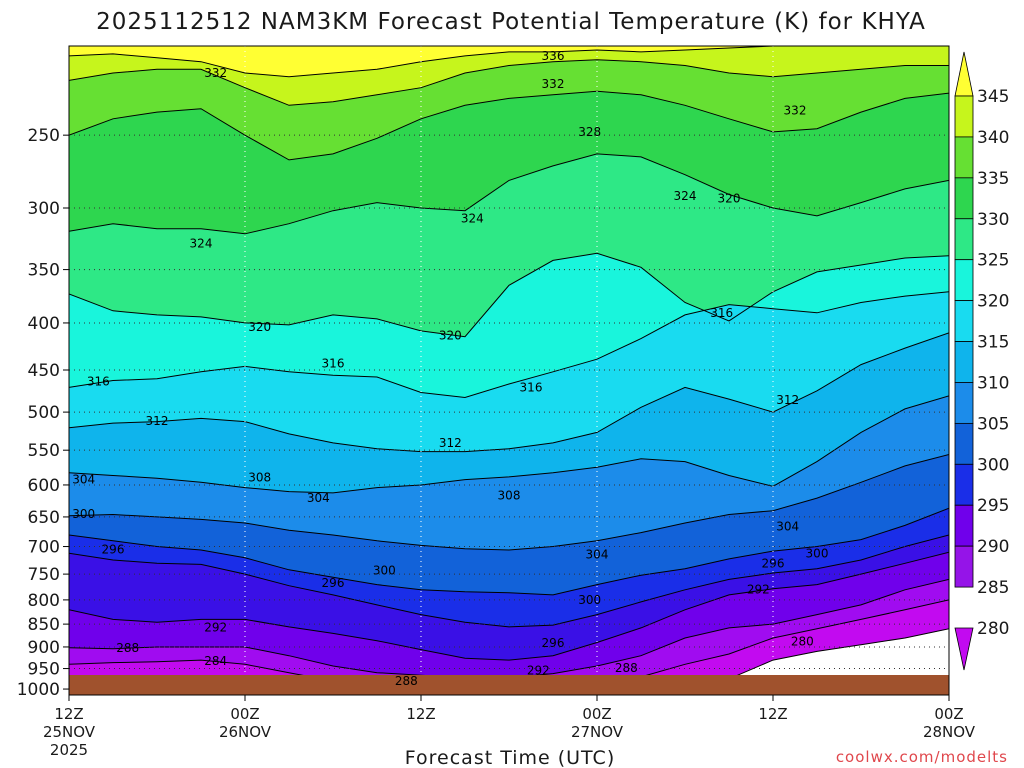 The image size is (1024, 768). Describe the element at coordinates (922, 757) in the screenshot. I see `credit-text: coolwx.com/modelts` at that location.